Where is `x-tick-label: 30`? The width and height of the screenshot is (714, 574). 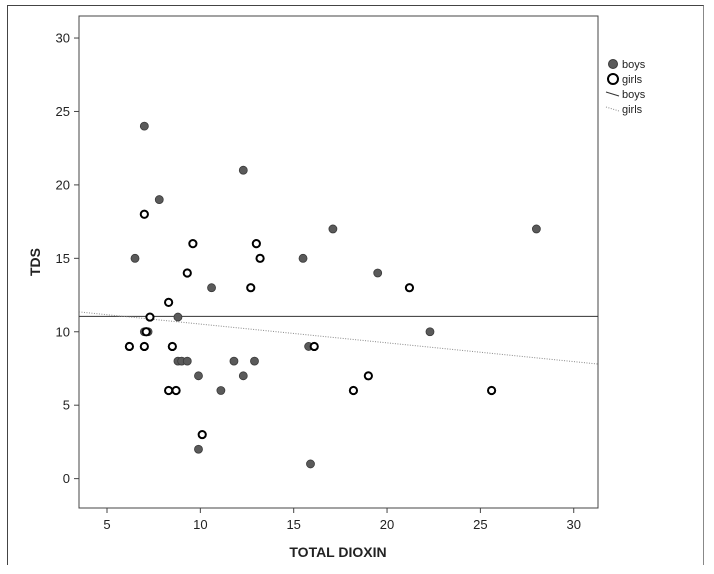 x-tick-label: 30 is located at coordinates (573, 524).